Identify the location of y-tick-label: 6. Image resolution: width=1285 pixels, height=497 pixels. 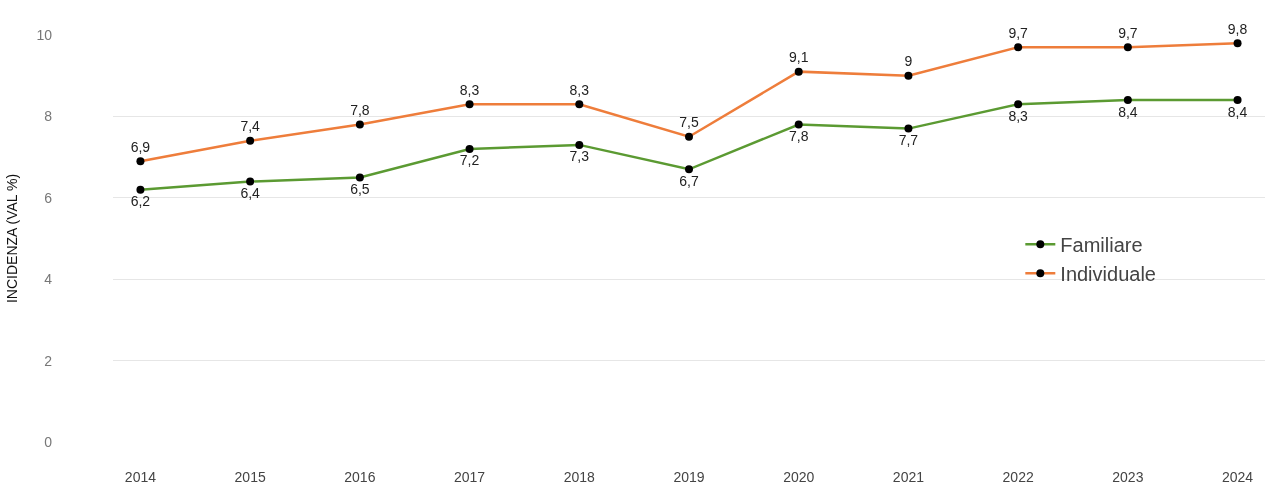
(48, 197).